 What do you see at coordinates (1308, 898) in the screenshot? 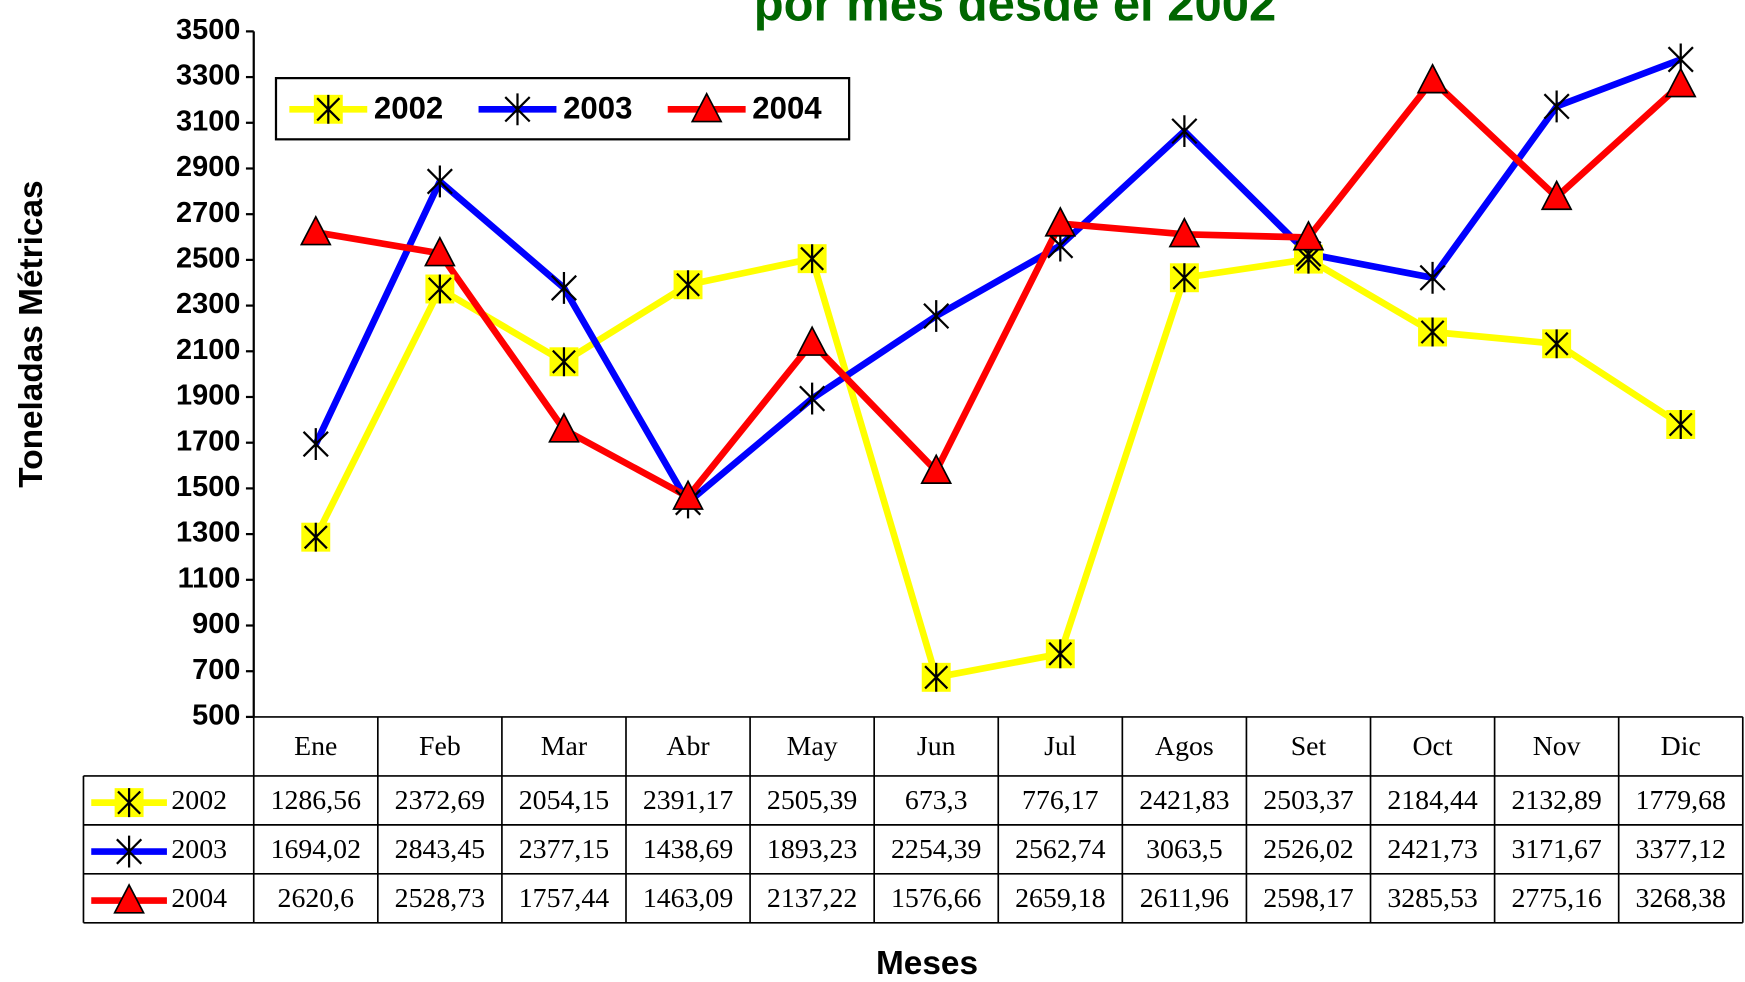
I see `table-cell: 2598,17` at bounding box center [1308, 898].